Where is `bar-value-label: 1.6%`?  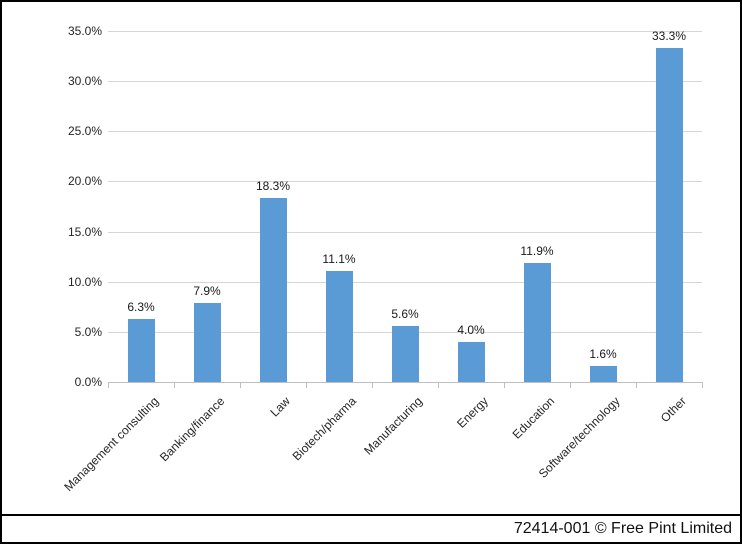 bar-value-label: 1.6% is located at coordinates (603, 354).